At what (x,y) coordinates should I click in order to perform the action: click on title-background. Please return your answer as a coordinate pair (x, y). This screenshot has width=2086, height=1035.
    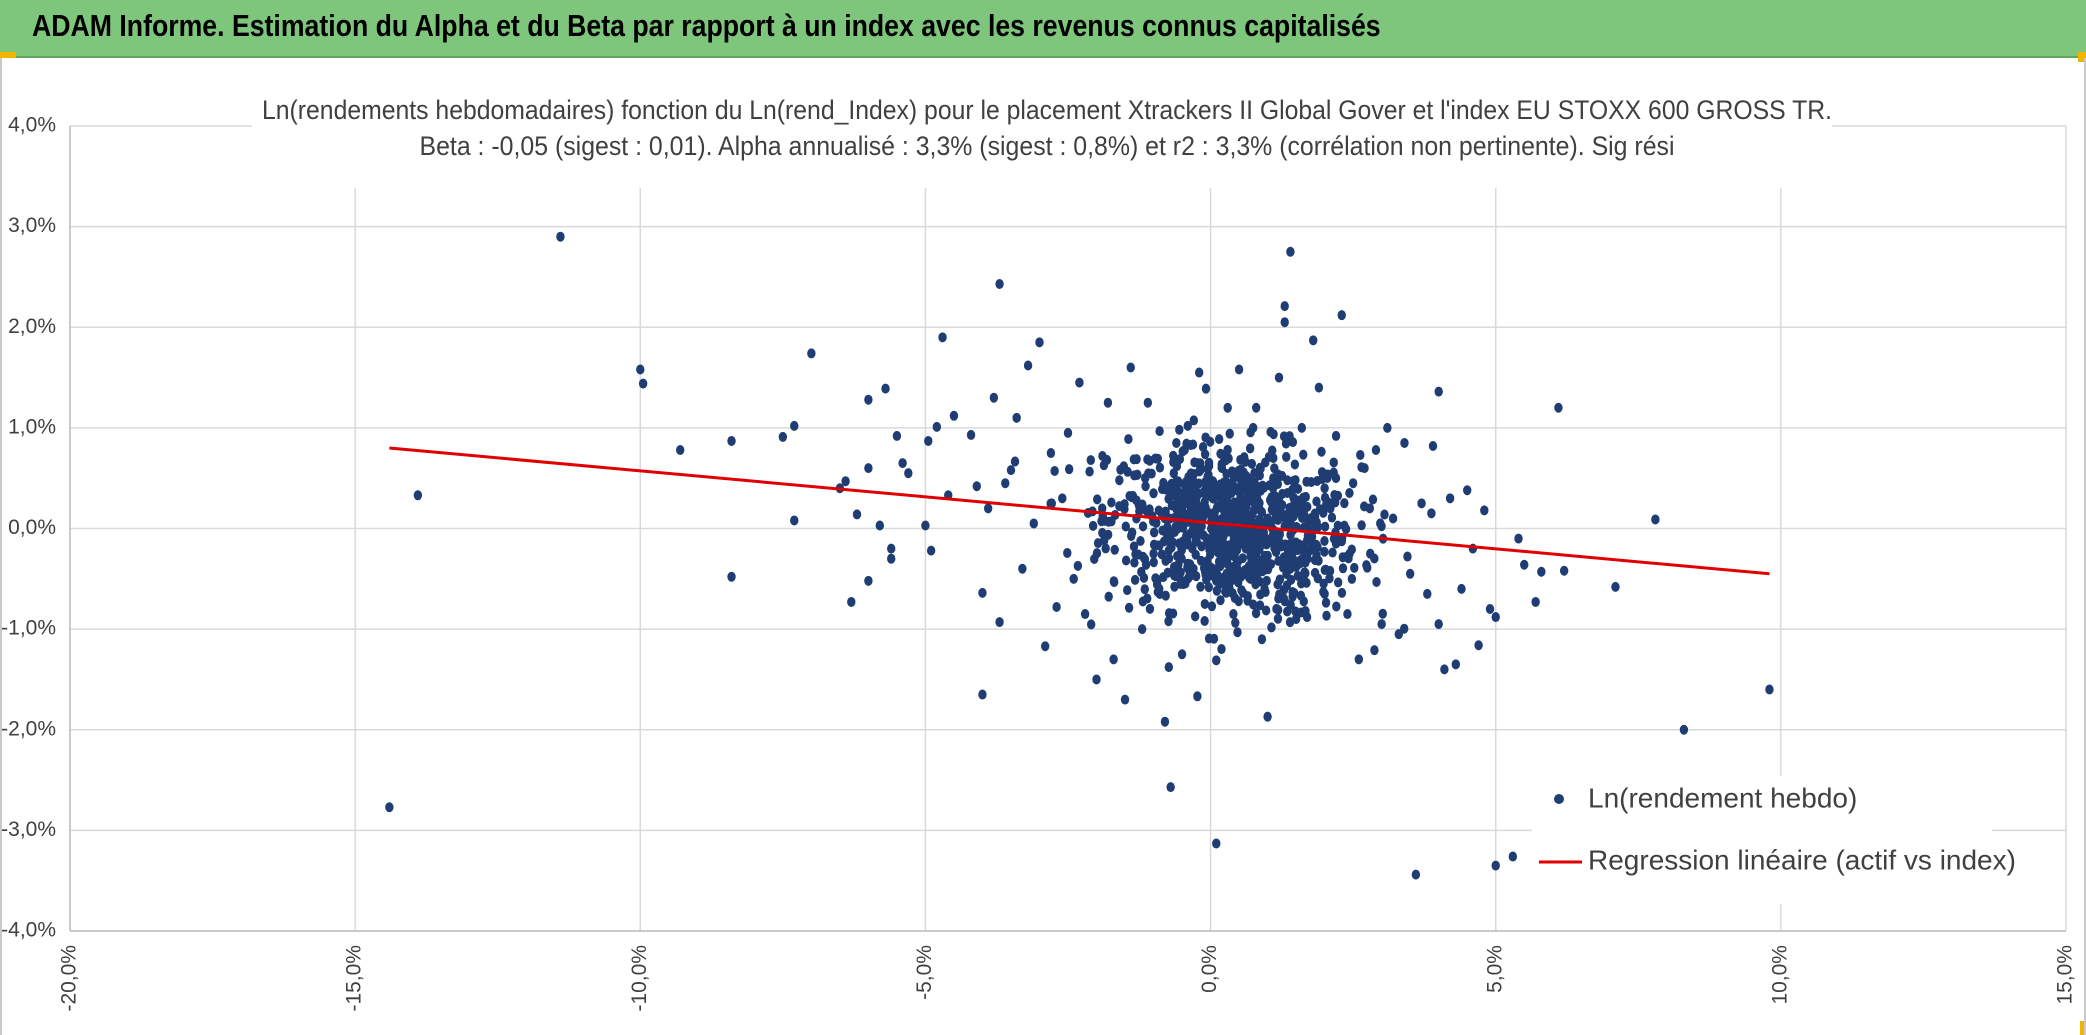
    Looking at the image, I should click on (1042, 138).